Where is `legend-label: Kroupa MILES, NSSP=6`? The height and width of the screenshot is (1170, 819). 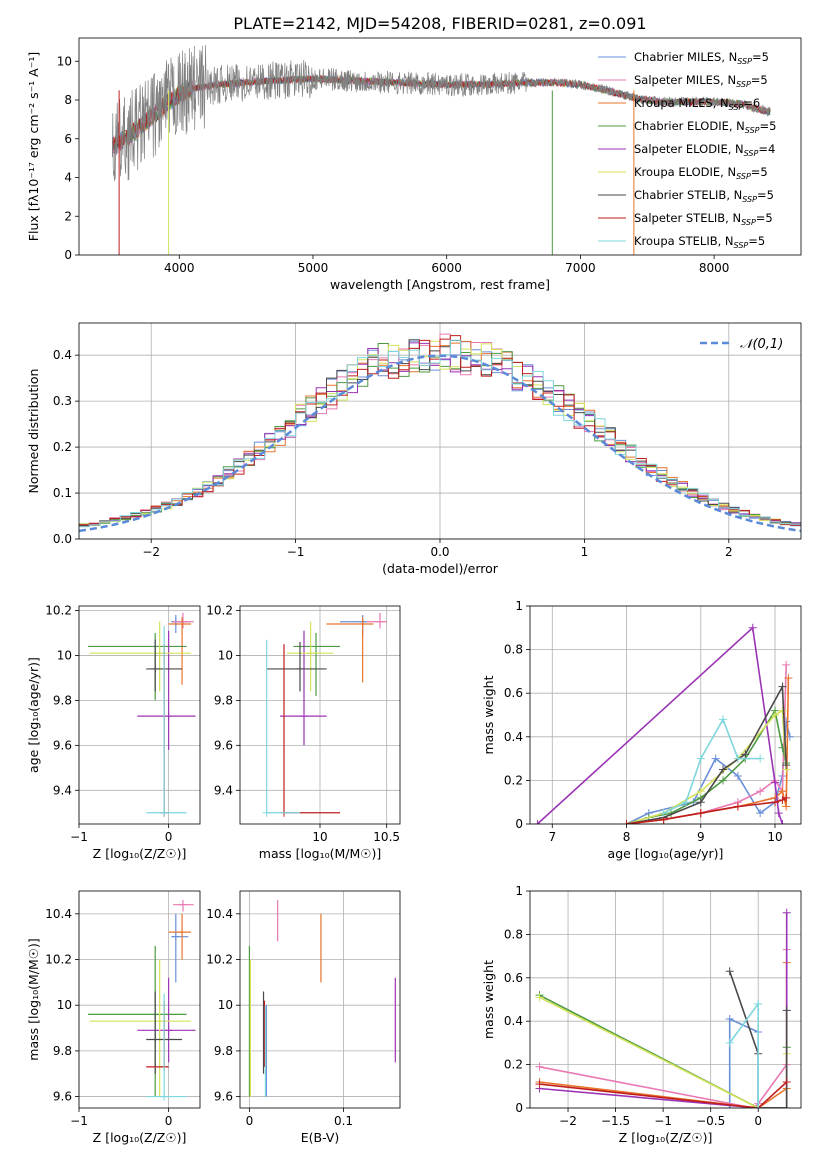 legend-label: Kroupa MILES, NSSP=6 is located at coordinates (697, 104).